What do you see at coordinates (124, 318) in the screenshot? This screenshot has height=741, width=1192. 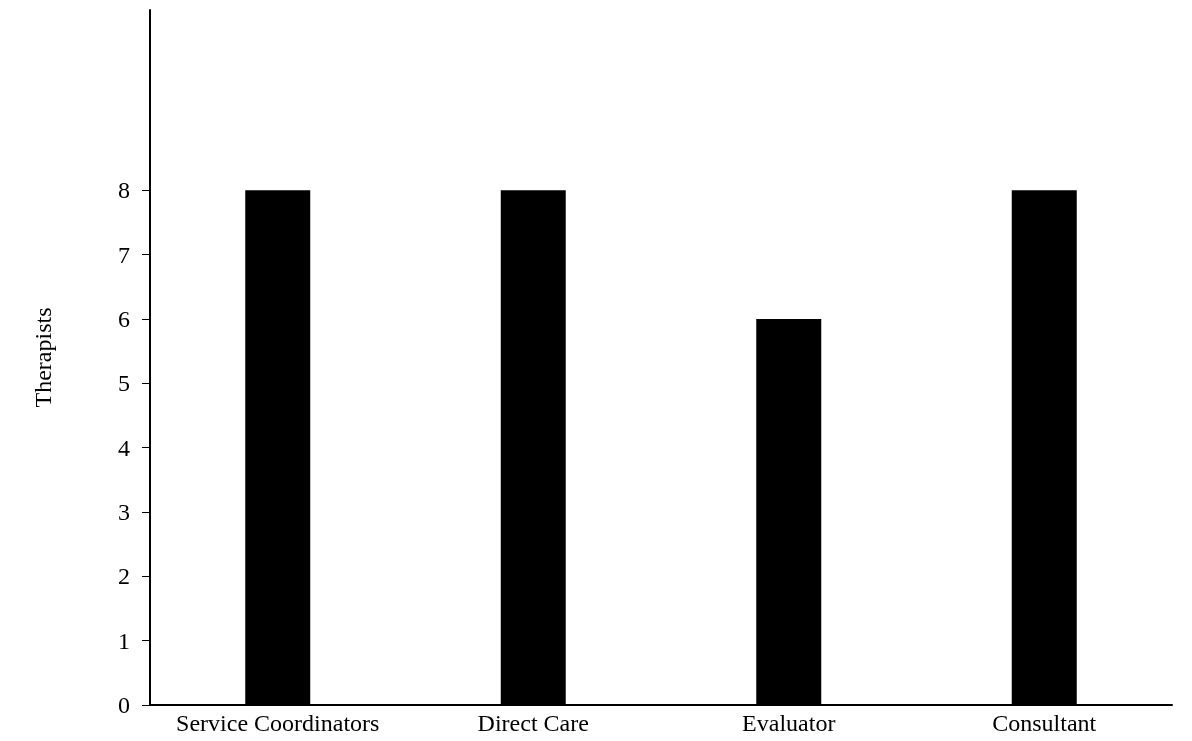 I see `y-tick-label: 6` at bounding box center [124, 318].